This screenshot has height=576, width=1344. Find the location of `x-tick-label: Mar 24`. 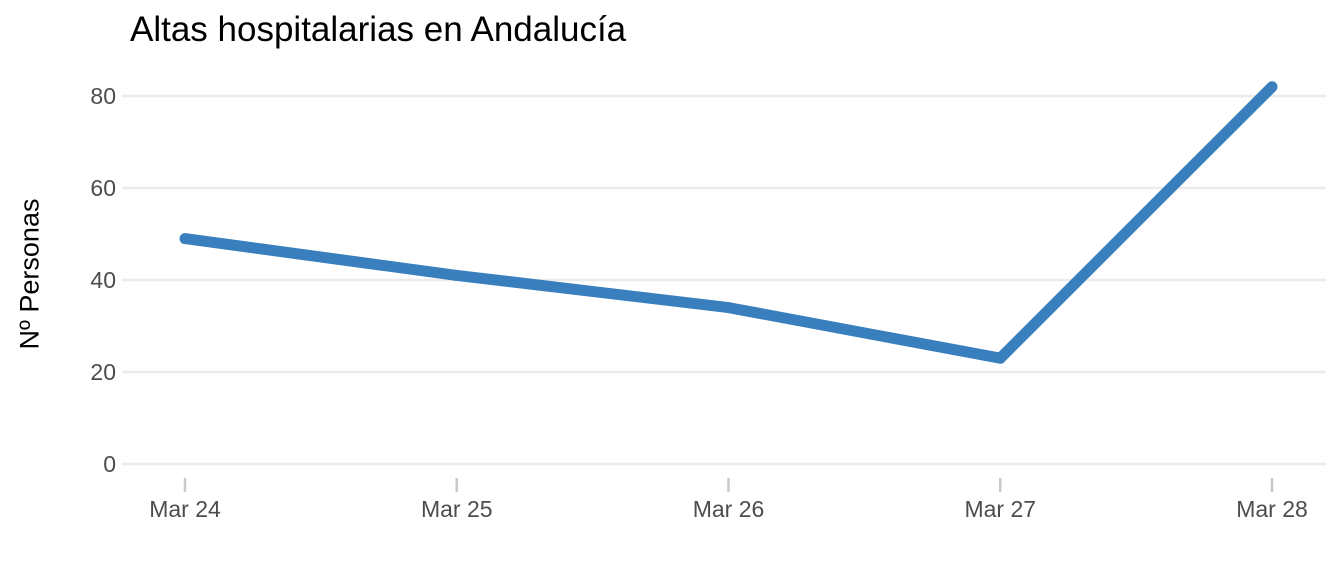

x-tick-label: Mar 24 is located at coordinates (185, 509).